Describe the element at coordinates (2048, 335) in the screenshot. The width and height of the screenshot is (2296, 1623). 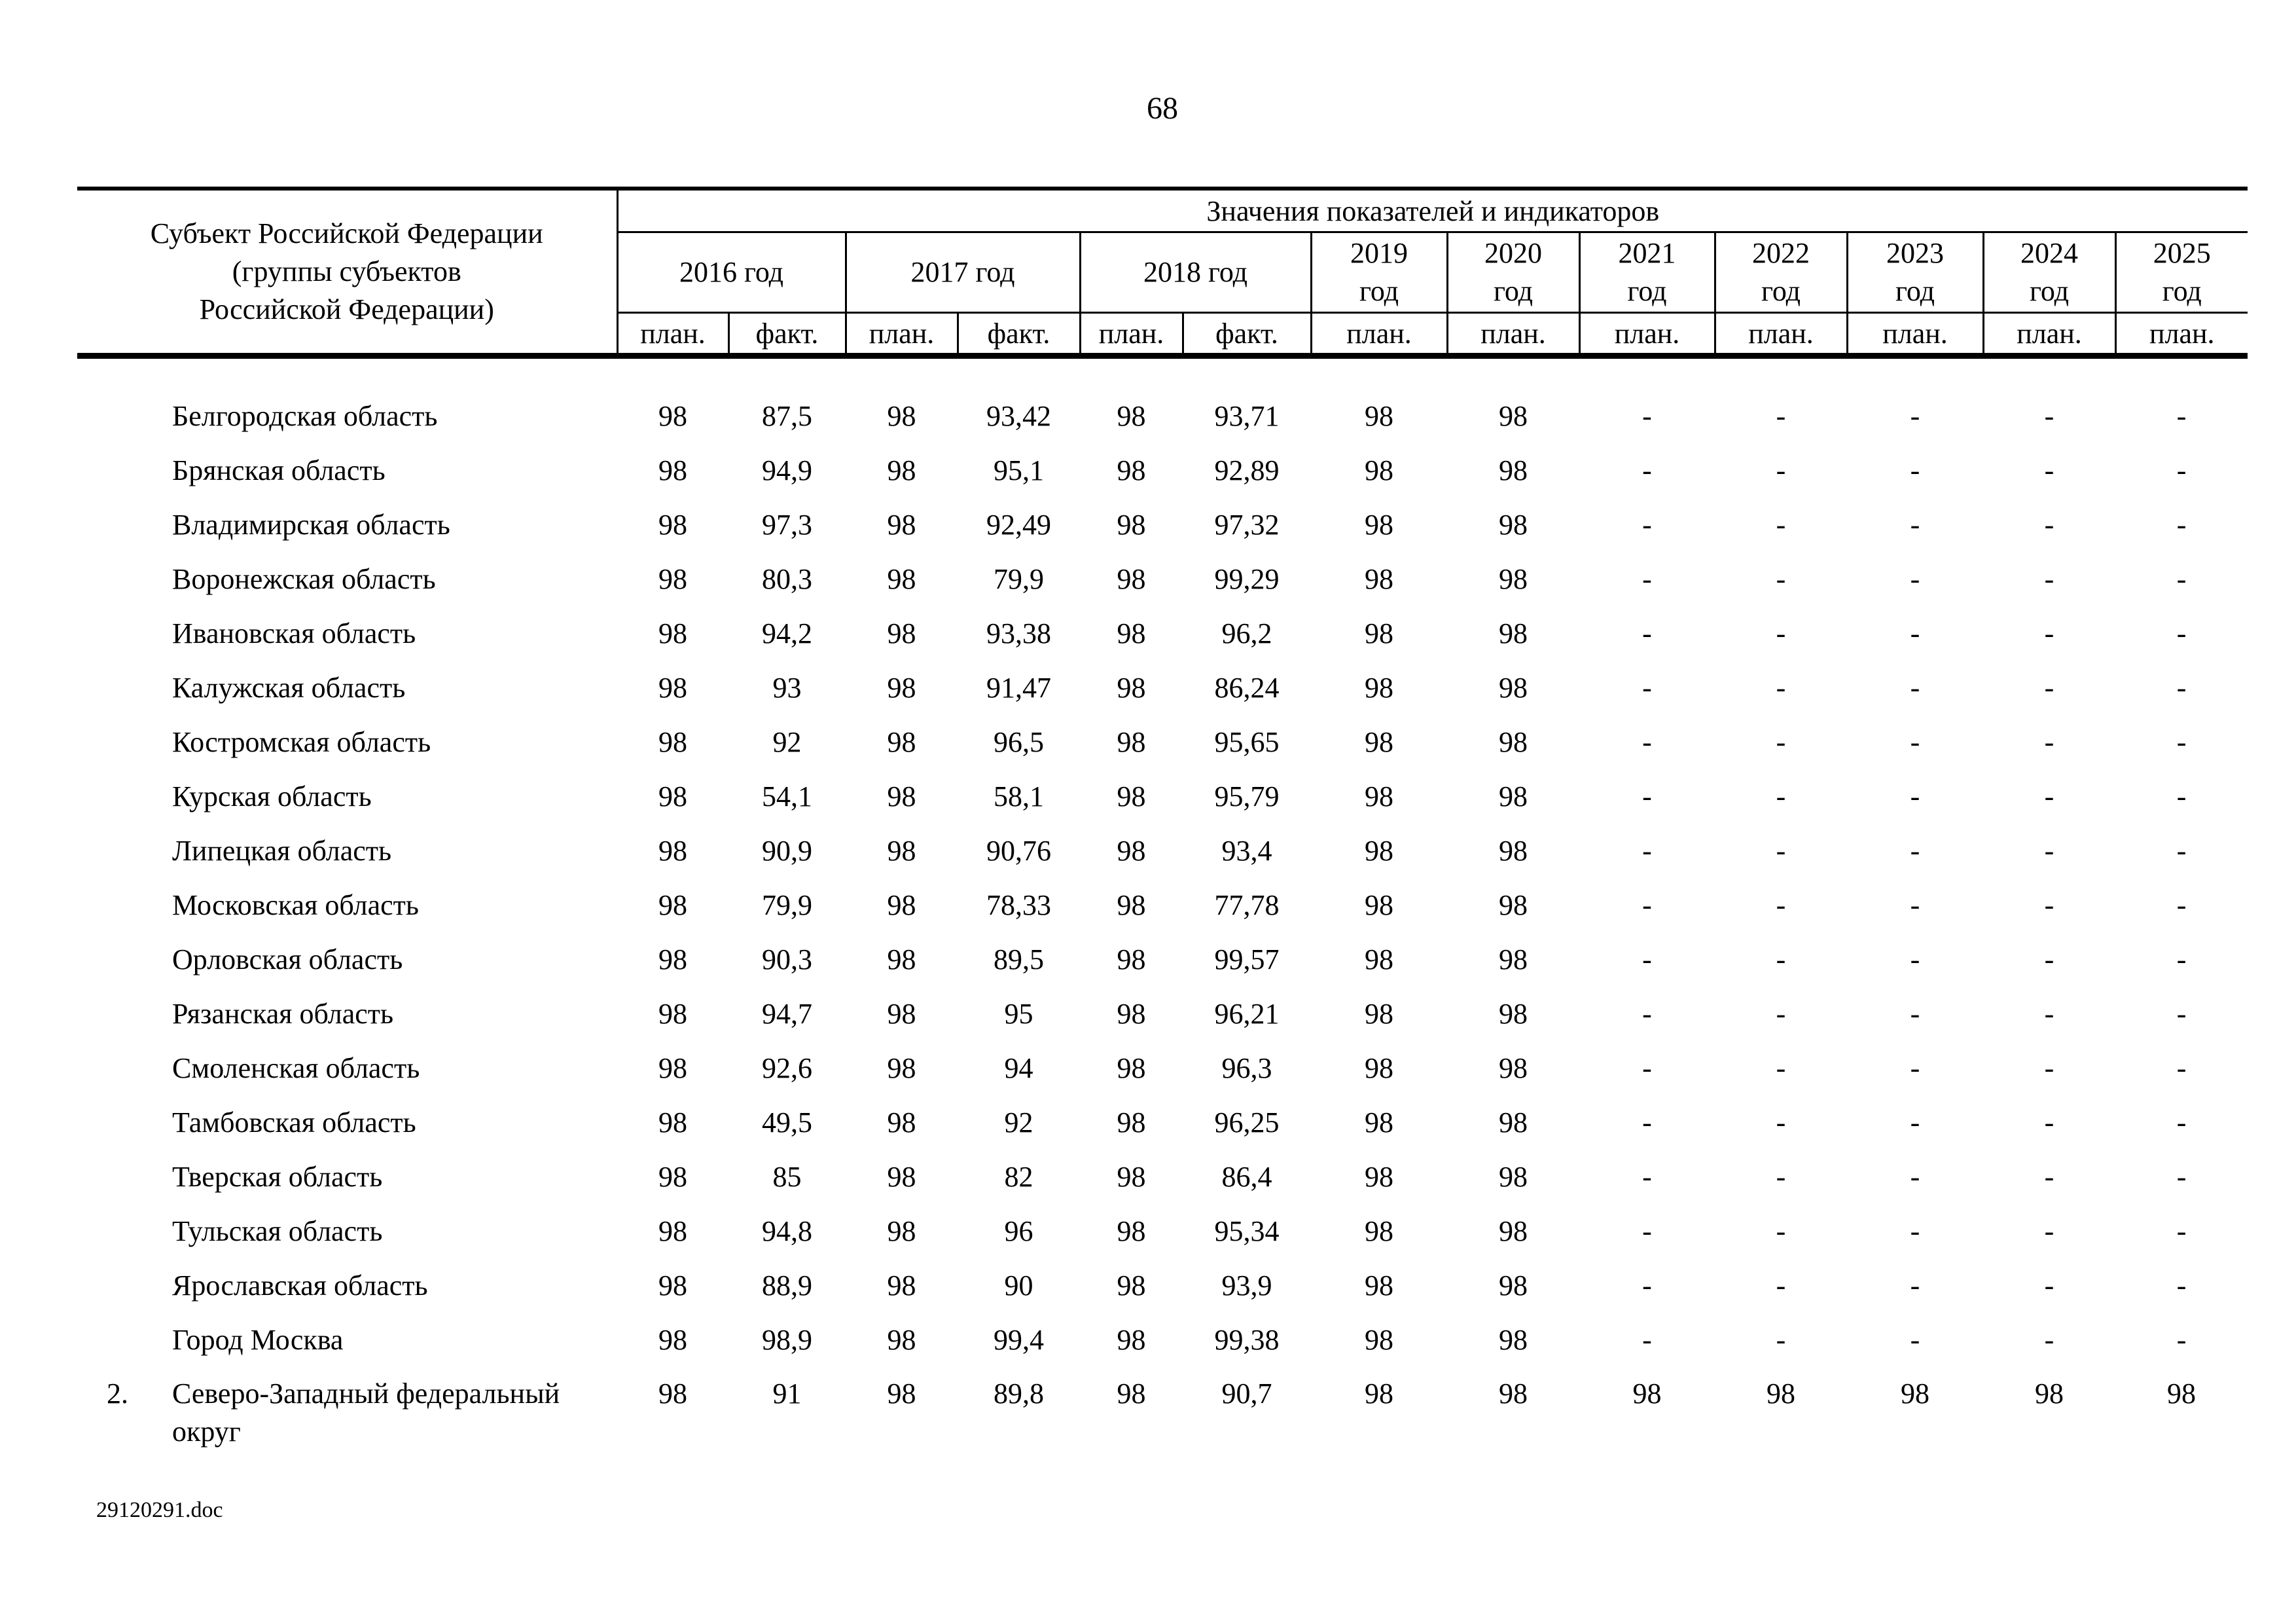
I see `subheader-2024-план: план.` at that location.